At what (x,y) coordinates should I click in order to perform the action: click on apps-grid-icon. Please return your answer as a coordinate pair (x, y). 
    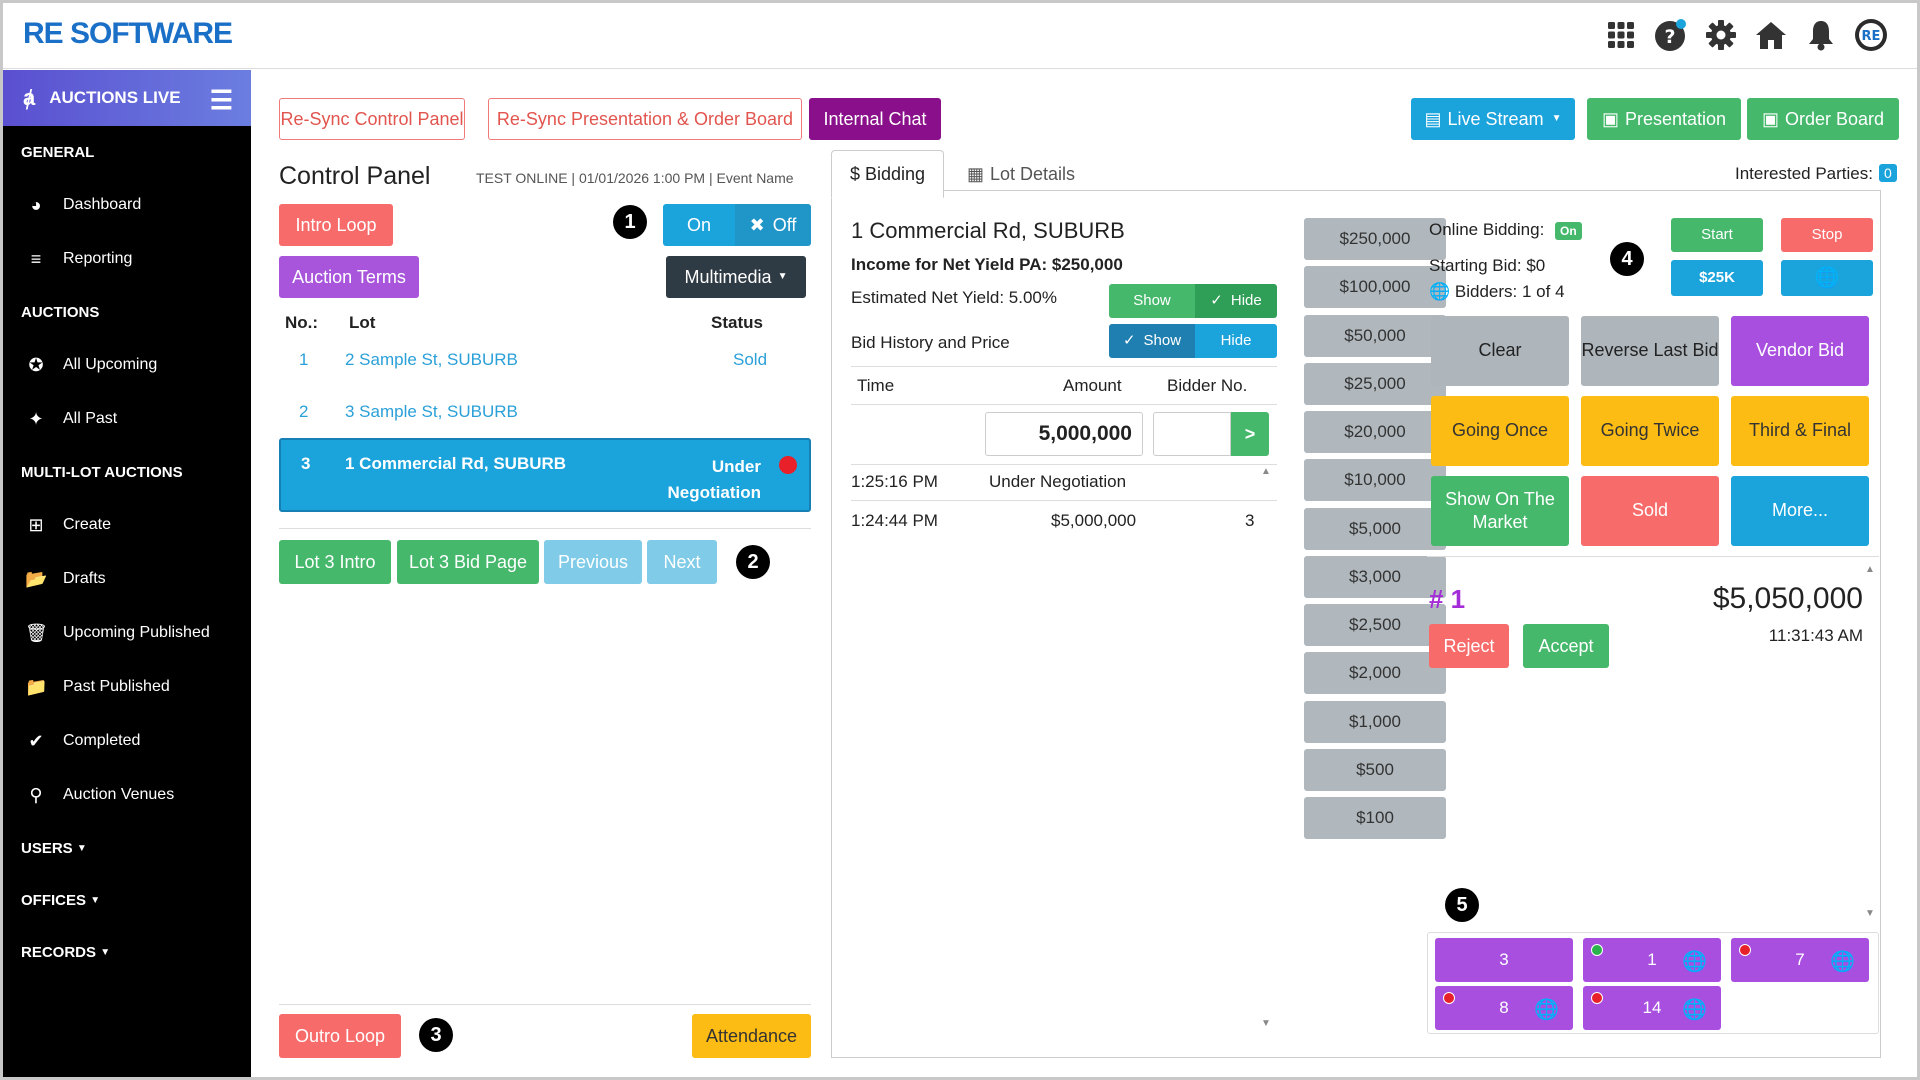
    Looking at the image, I should click on (1621, 35).